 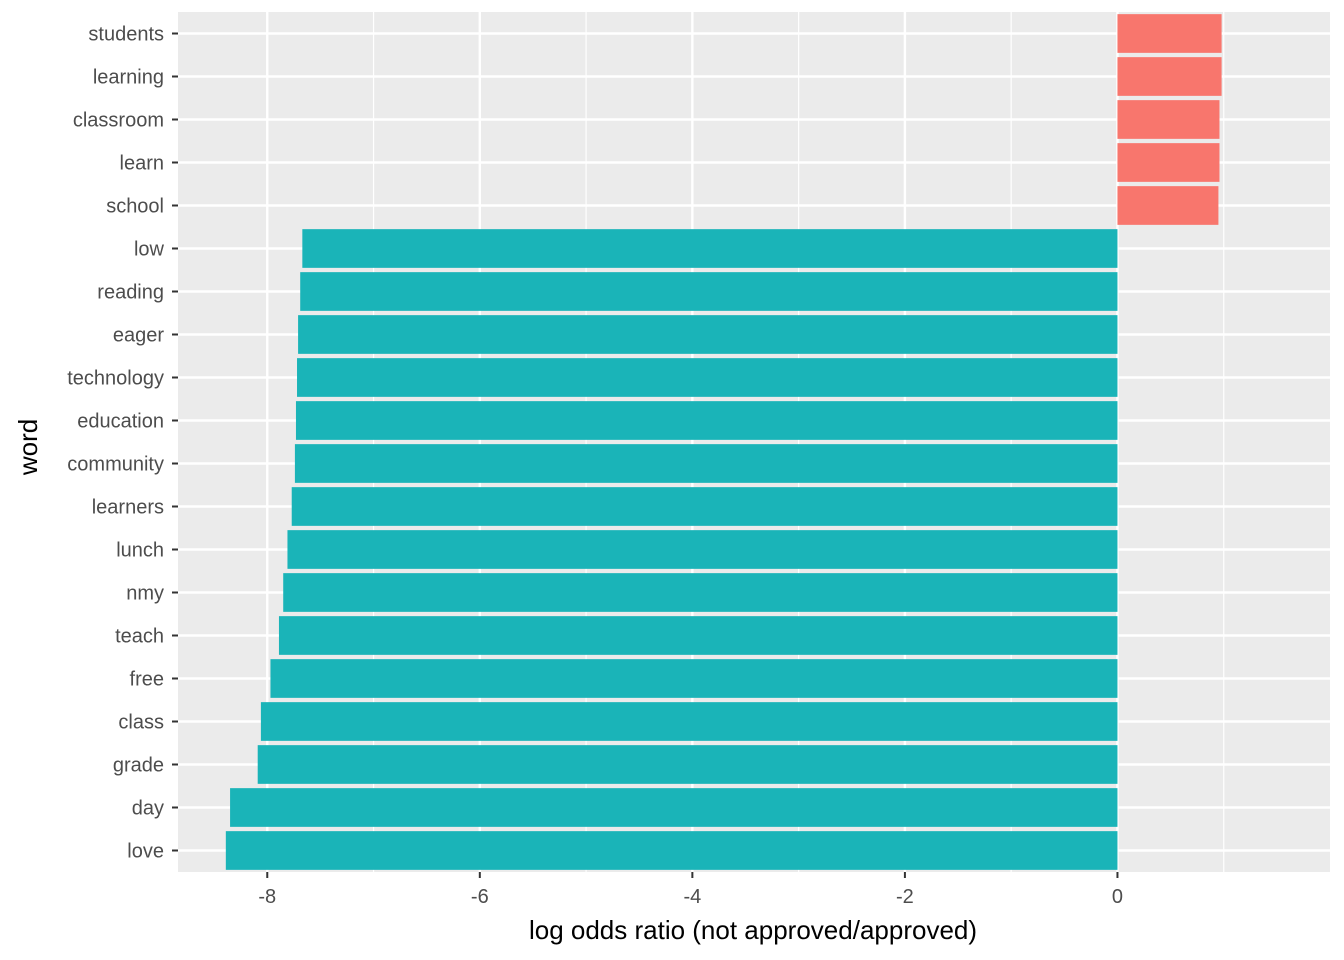 I want to click on bar-education, so click(x=706, y=420).